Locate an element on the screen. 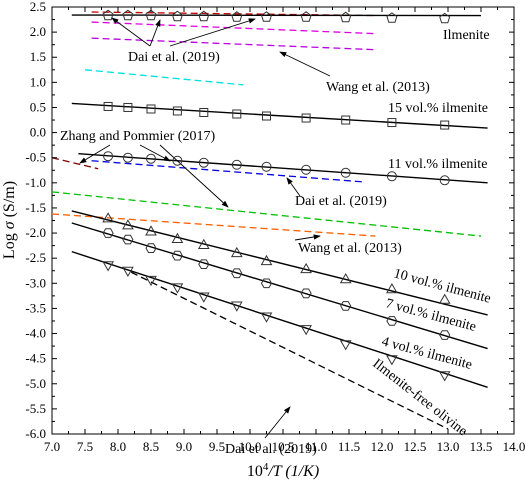 This screenshot has width=526, height=483. y-tick-label: 1.0 is located at coordinates (38, 81).